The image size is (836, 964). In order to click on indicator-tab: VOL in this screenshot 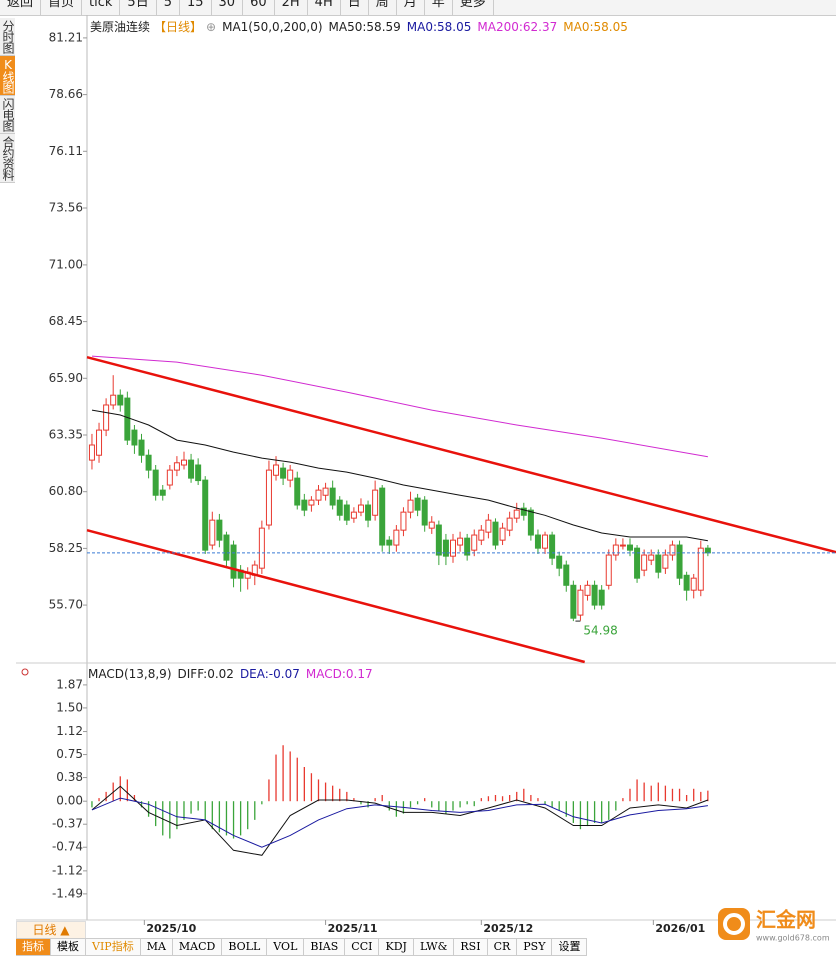, I will do `click(286, 947)`.